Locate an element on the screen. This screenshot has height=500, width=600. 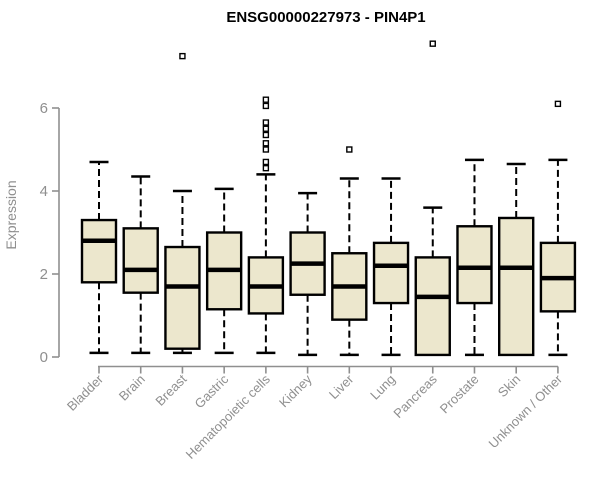
outlier-breast is located at coordinates (182, 56).